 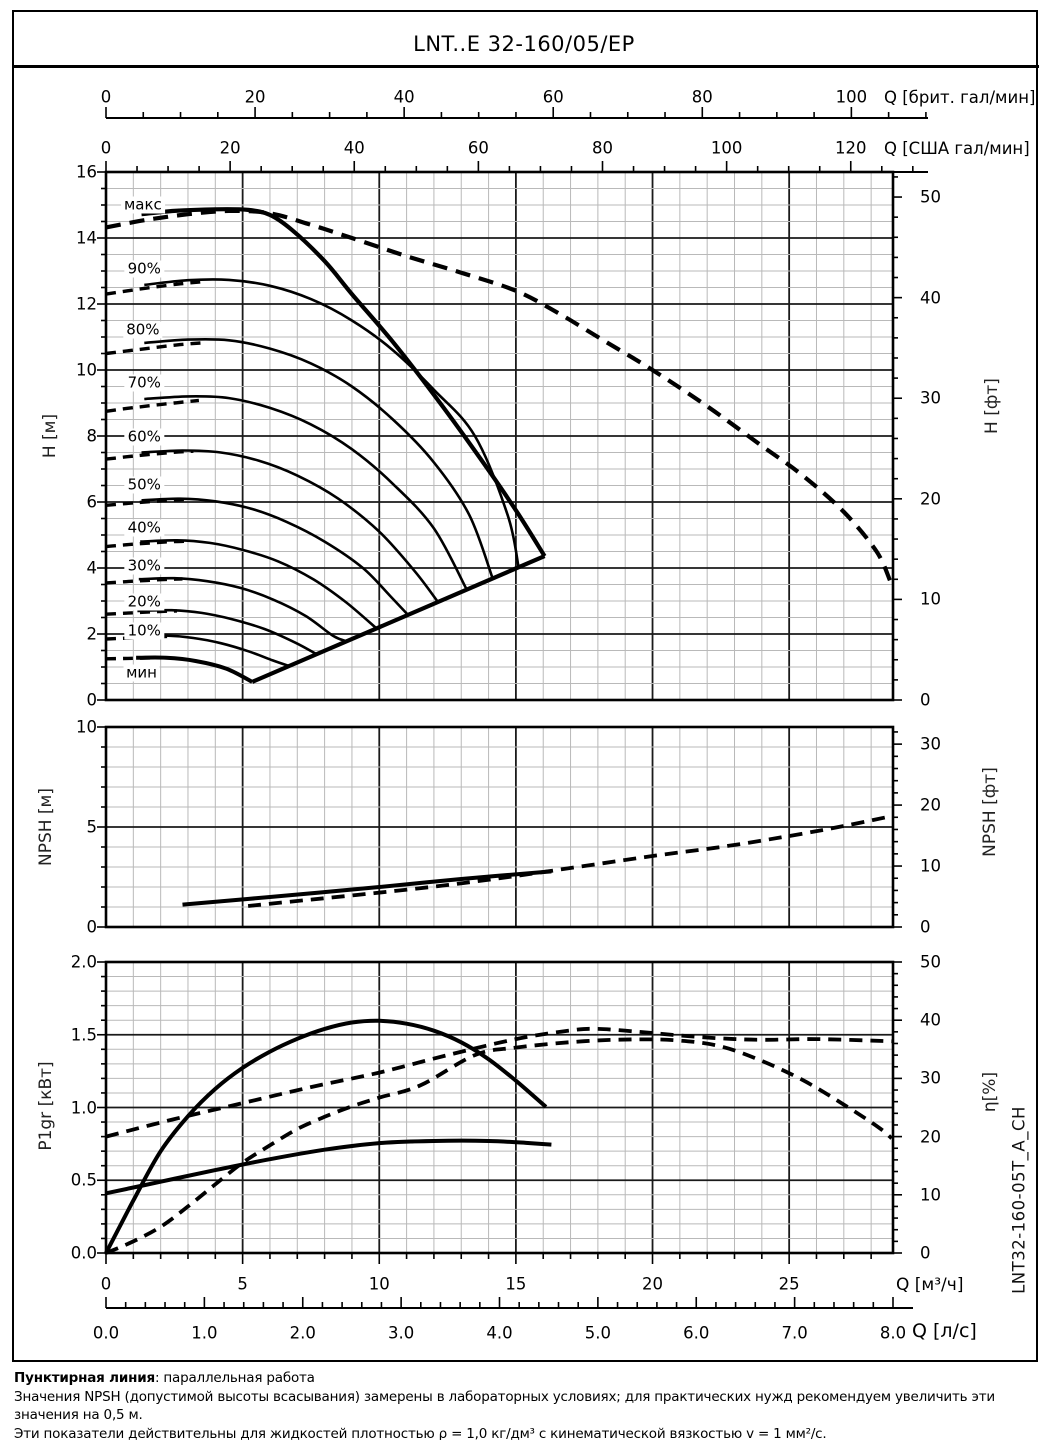 What do you see at coordinates (153, 348) in the screenshot?
I see `curve-80%-параллельная` at bounding box center [153, 348].